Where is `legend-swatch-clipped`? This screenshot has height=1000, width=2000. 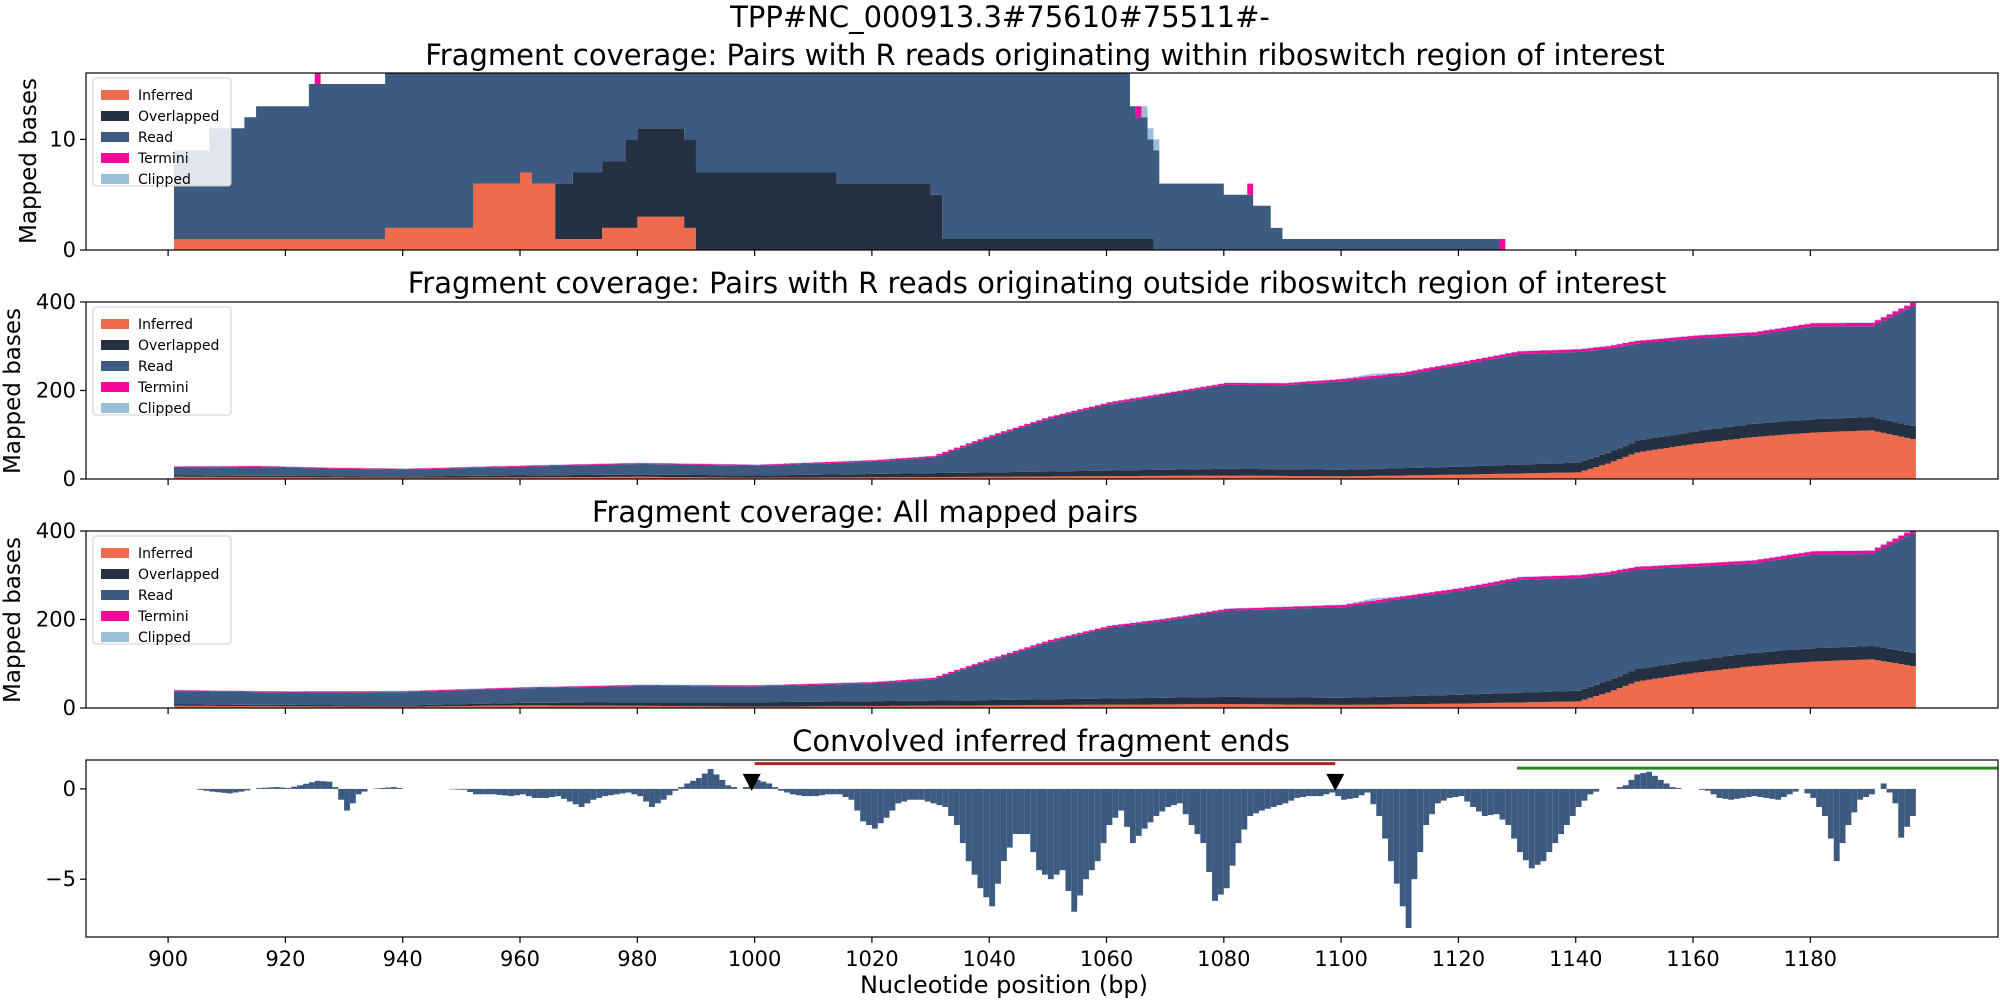 legend-swatch-clipped is located at coordinates (115, 637).